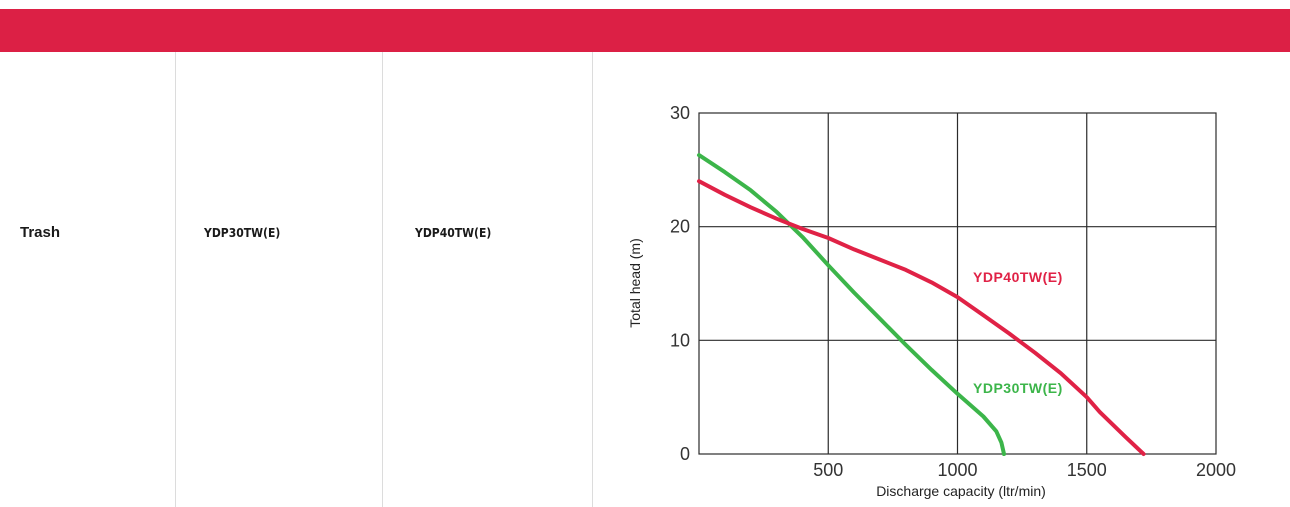  Describe the element at coordinates (680, 113) in the screenshot. I see `y-tick-label: 30` at that location.